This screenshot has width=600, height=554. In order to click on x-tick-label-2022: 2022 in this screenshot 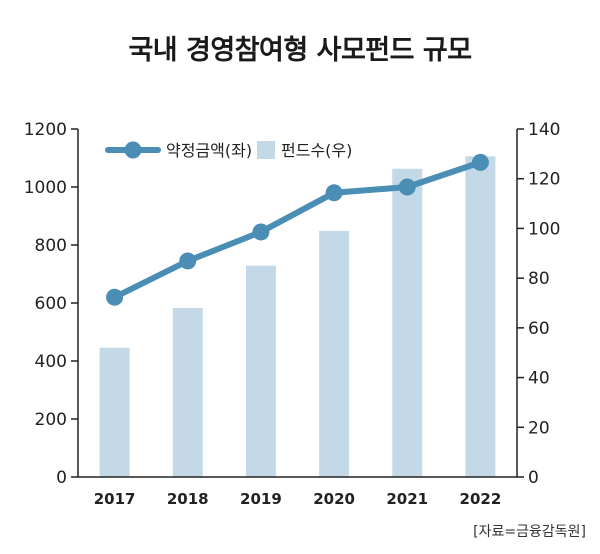, I will do `click(481, 499)`.